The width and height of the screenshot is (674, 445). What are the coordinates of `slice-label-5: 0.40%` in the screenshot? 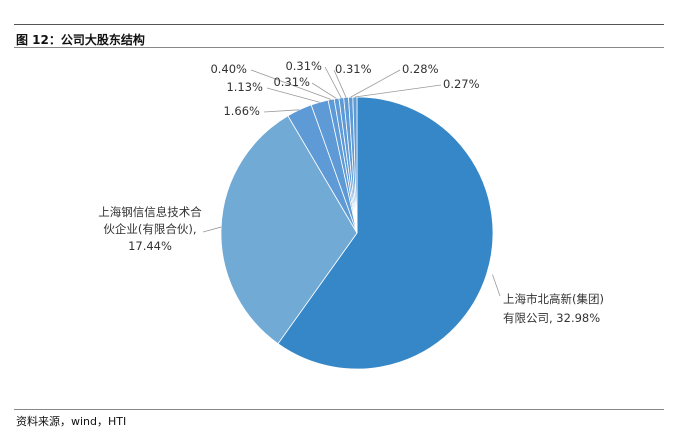 It's located at (228, 69).